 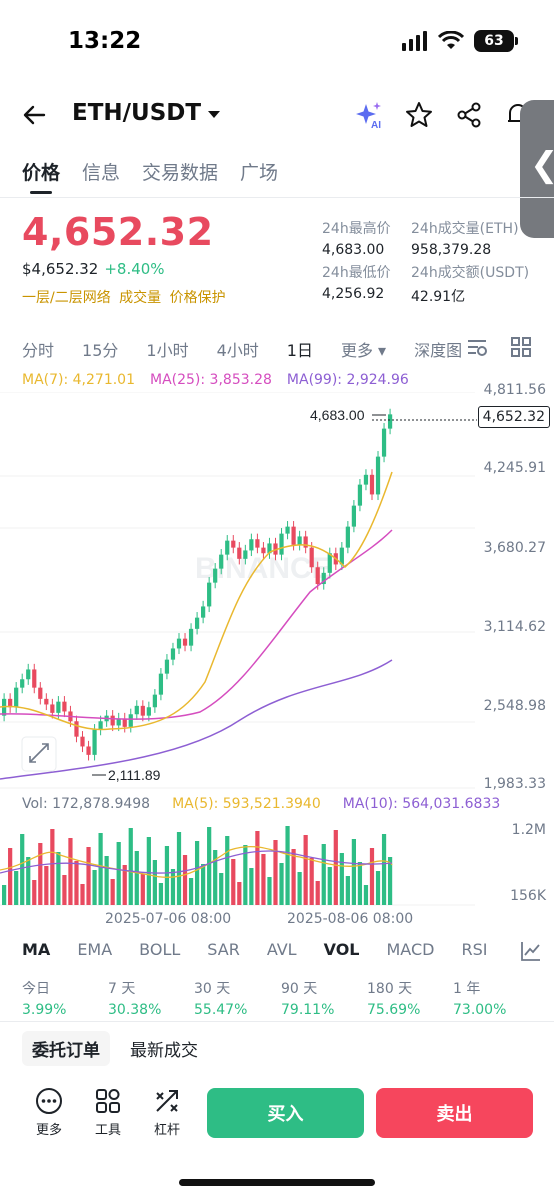 I want to click on ai-sparkle-icon: AI, so click(x=370, y=115).